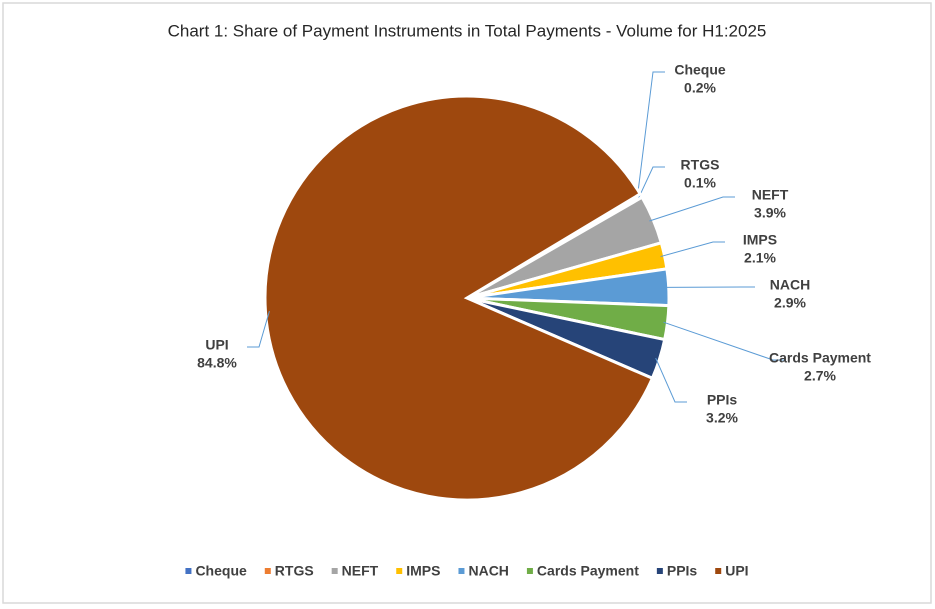 The height and width of the screenshot is (609, 935). I want to click on legend-label: NACH, so click(488, 571).